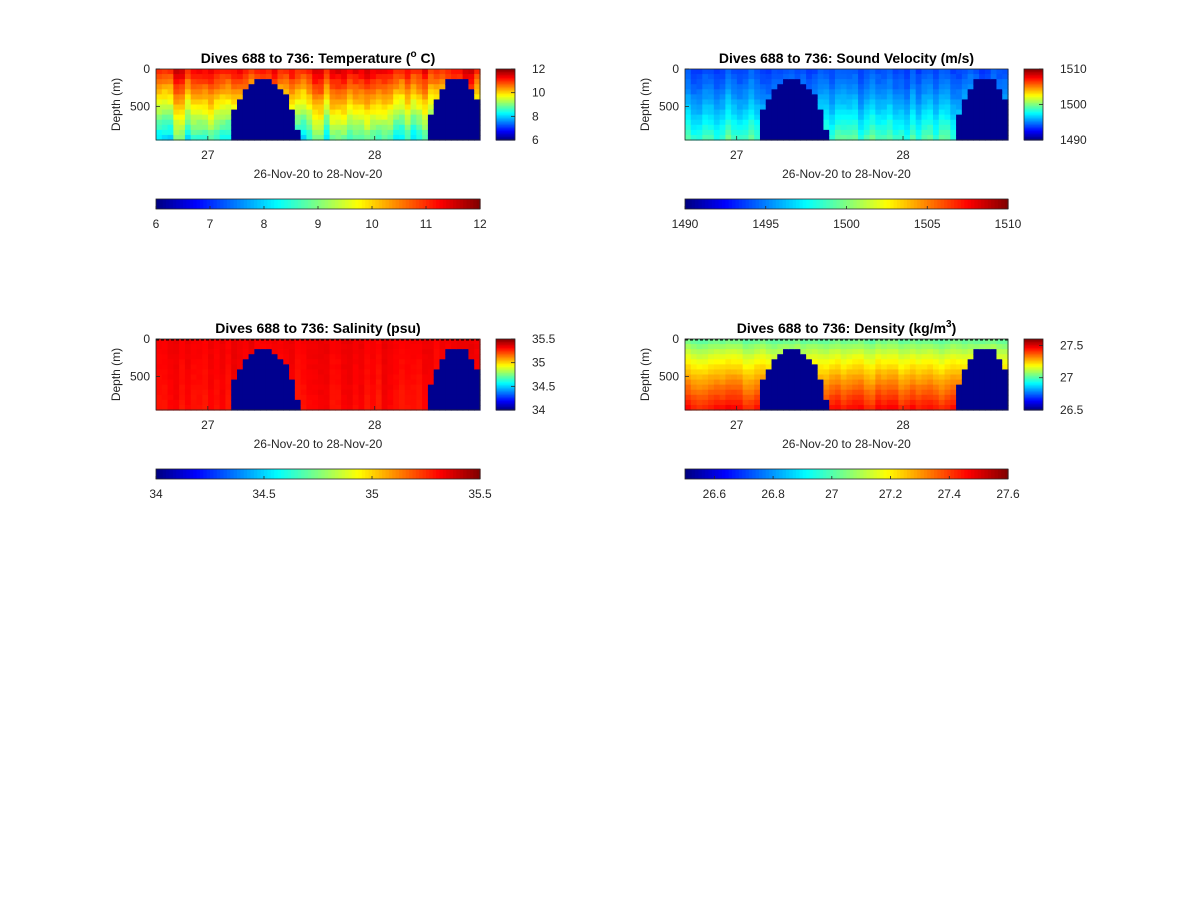 Image resolution: width=1200 pixels, height=900 pixels. What do you see at coordinates (146, 69) in the screenshot?
I see `y-tick-label: 0` at bounding box center [146, 69].